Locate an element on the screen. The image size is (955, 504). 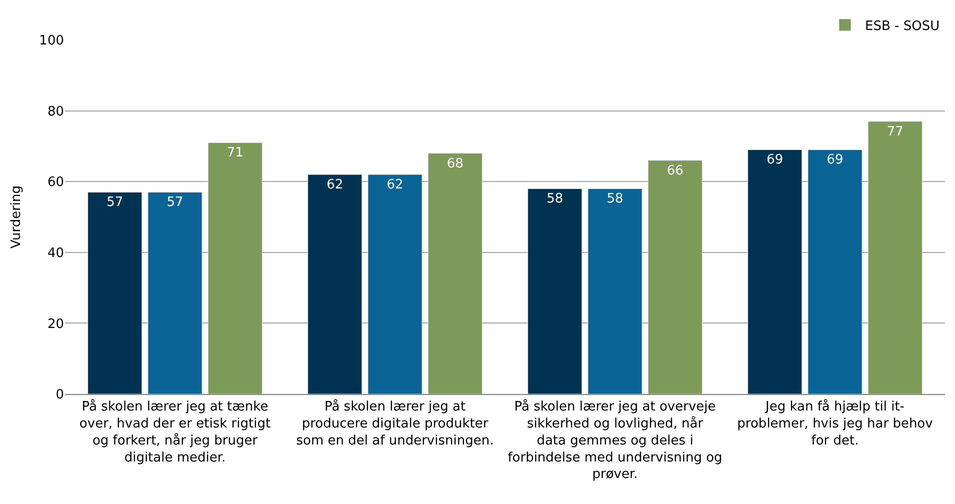
data-label: 66 is located at coordinates (675, 170).